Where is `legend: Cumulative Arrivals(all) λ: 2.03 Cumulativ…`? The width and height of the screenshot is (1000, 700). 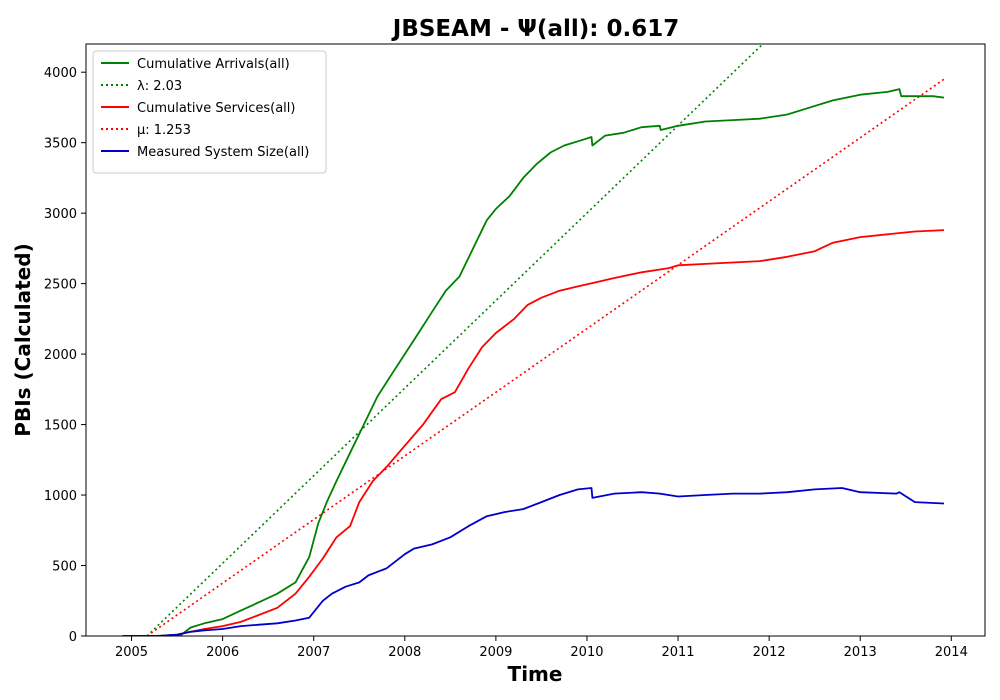
legend: Cumulative Arrivals(all) λ: 2.03 Cumulativ… is located at coordinates (209, 112).